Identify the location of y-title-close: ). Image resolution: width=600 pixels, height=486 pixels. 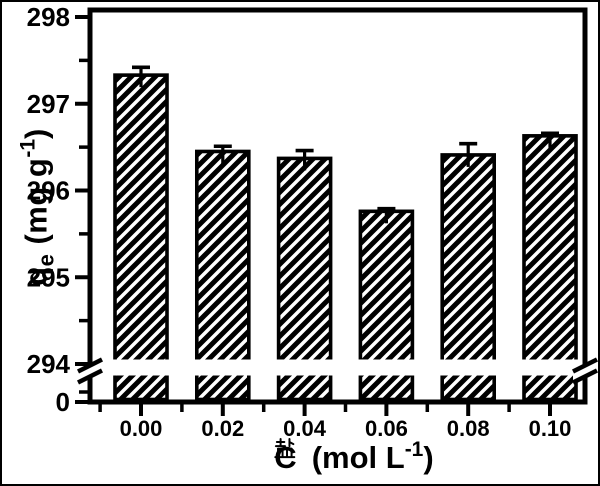
(36, 133).